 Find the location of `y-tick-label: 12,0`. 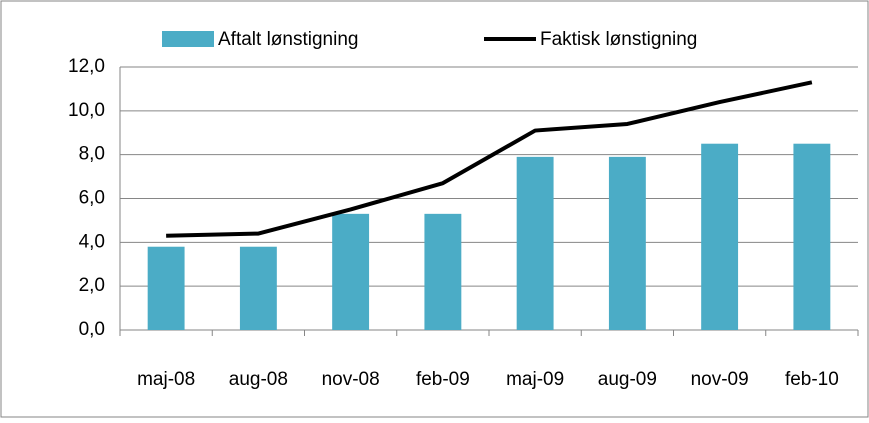

y-tick-label: 12,0 is located at coordinates (86, 66).